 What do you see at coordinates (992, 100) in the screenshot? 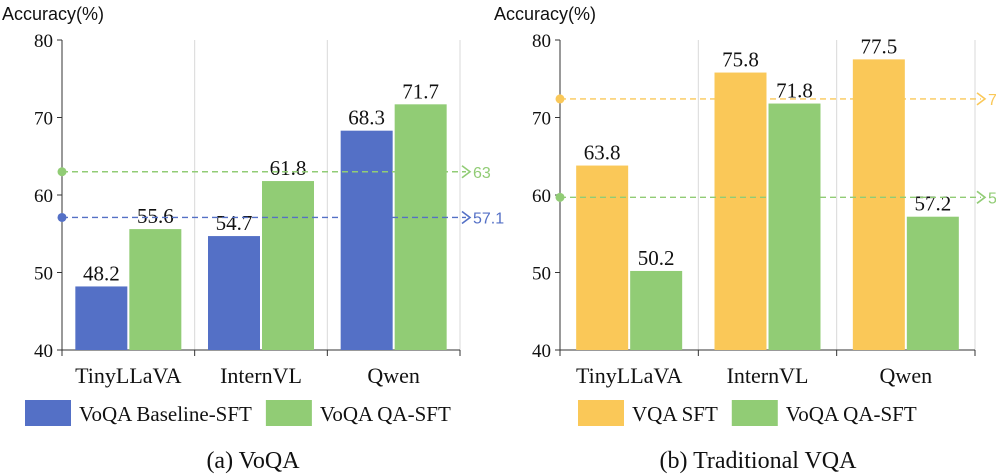
I see `reference-line-label: 72.4` at bounding box center [992, 100].